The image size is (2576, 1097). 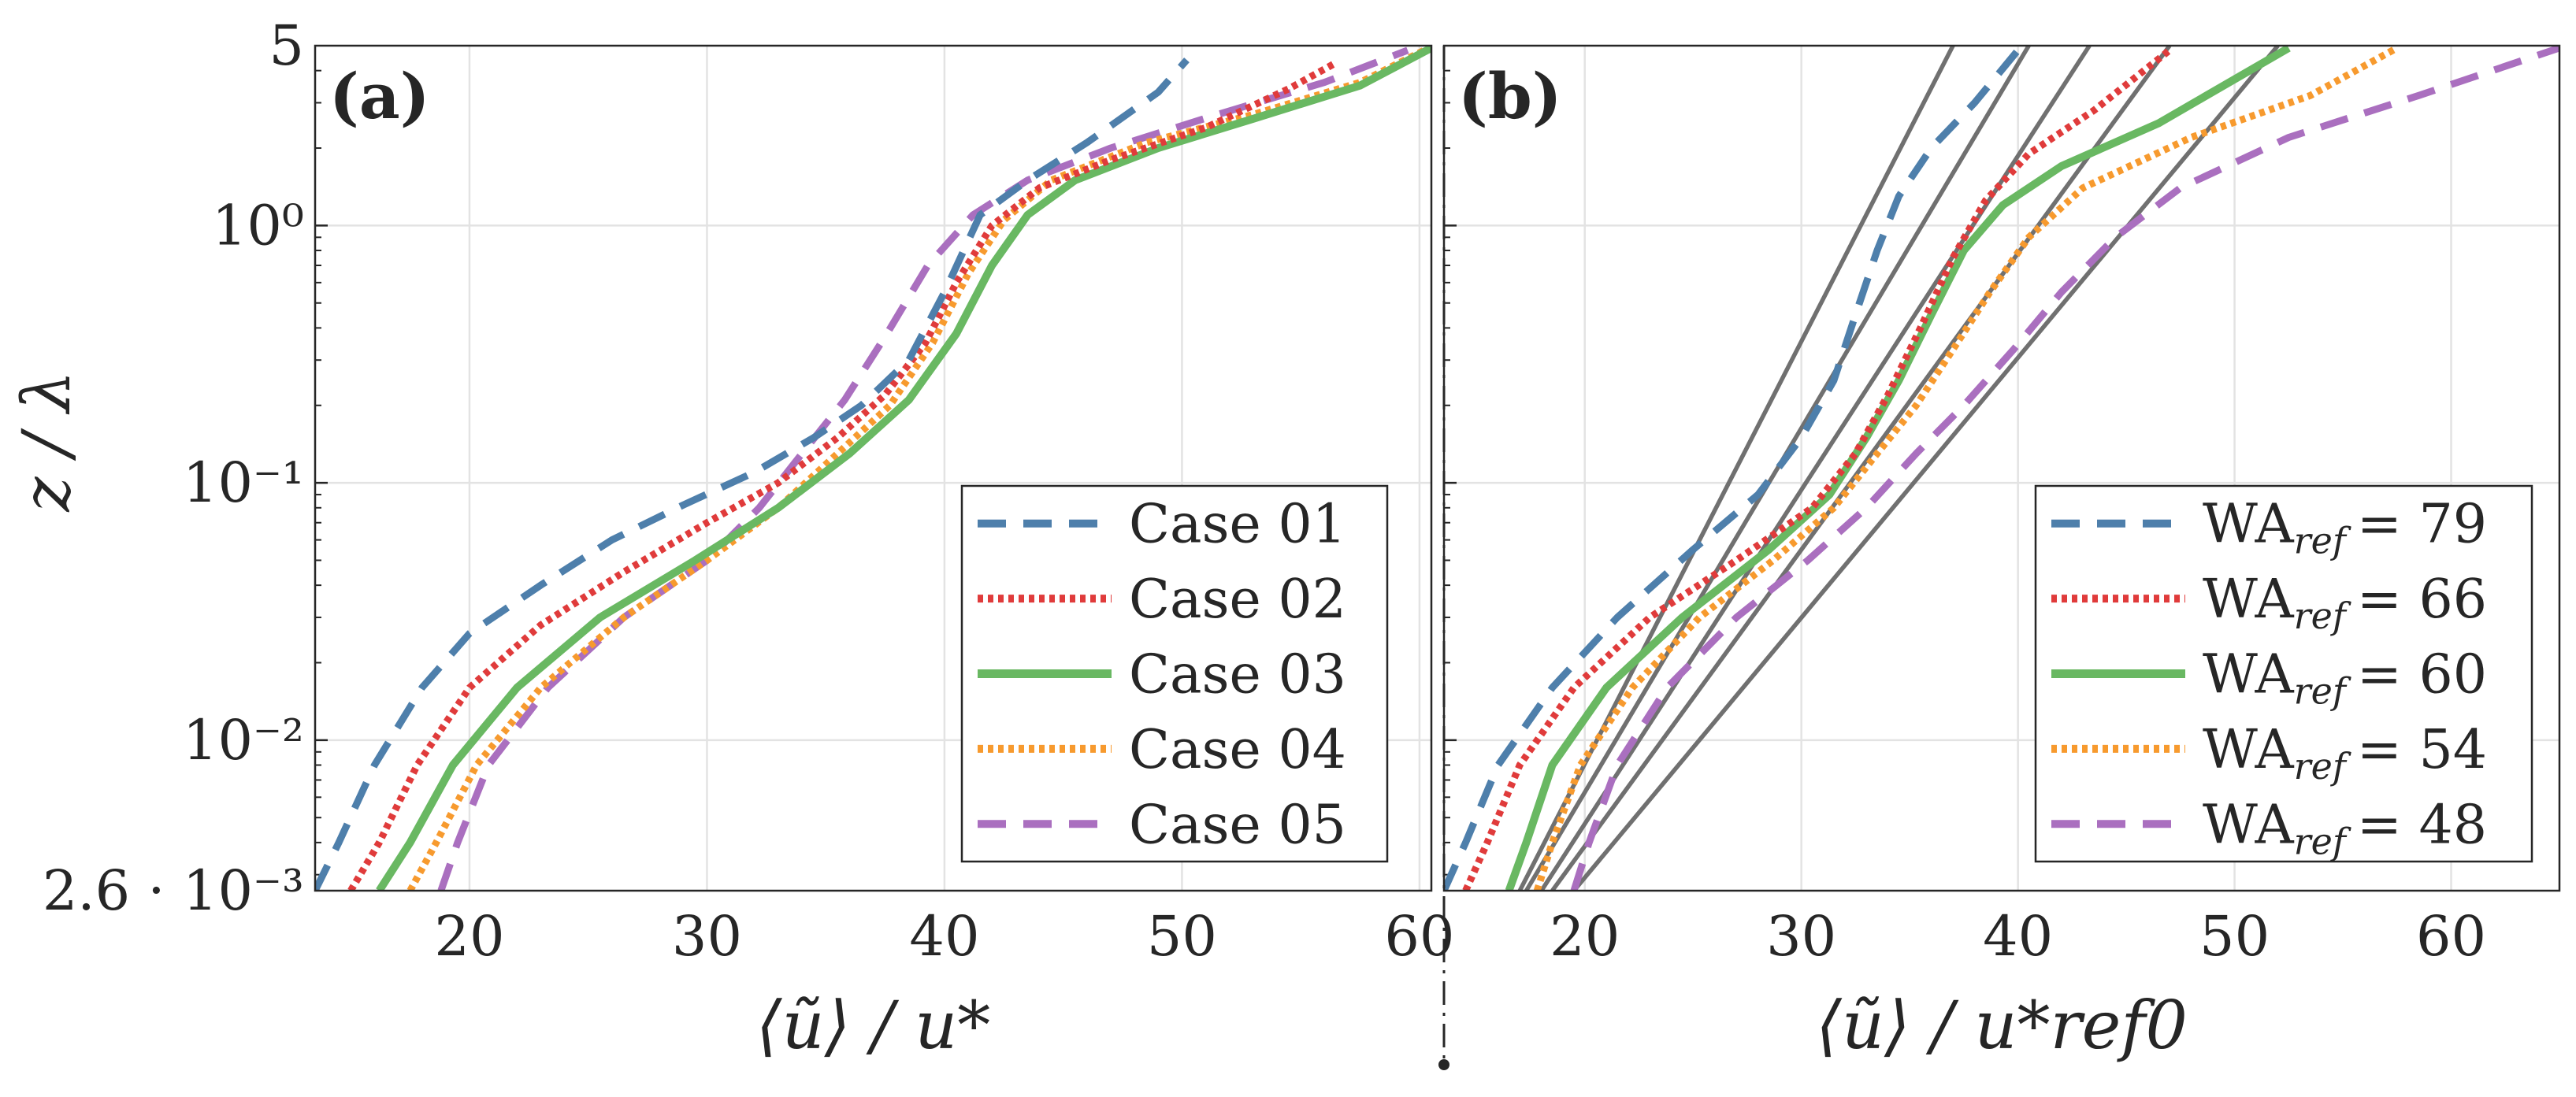 I want to click on legend-label-4: WAref = 54, so click(x=2345, y=754).